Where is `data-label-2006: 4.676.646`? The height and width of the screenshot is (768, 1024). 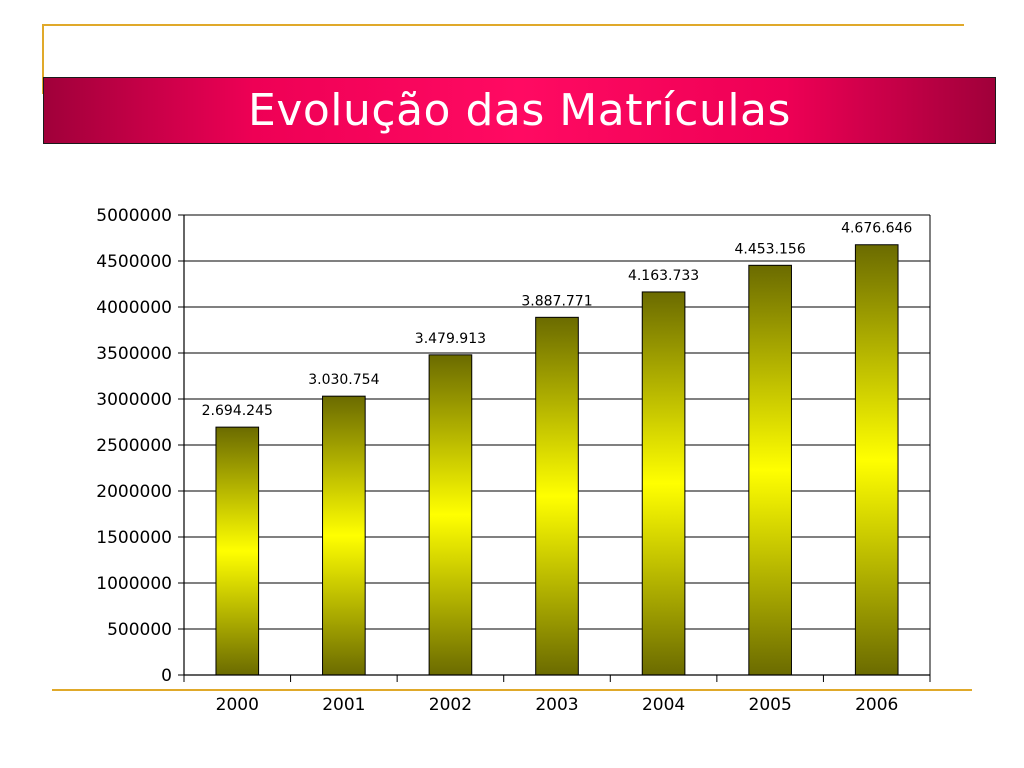
data-label-2006: 4.676.646 is located at coordinates (876, 229).